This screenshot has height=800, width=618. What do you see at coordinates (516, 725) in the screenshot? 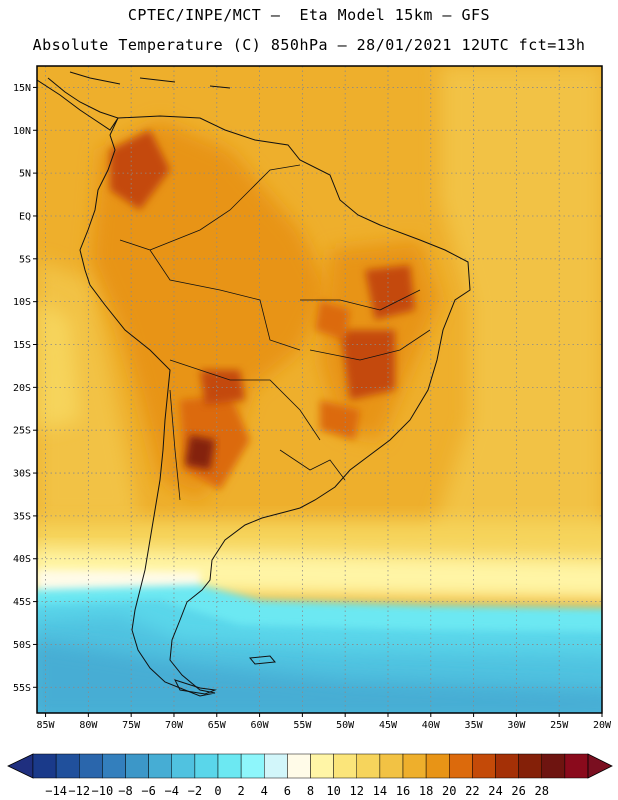
I see `lon-label: 30W` at bounding box center [516, 725].